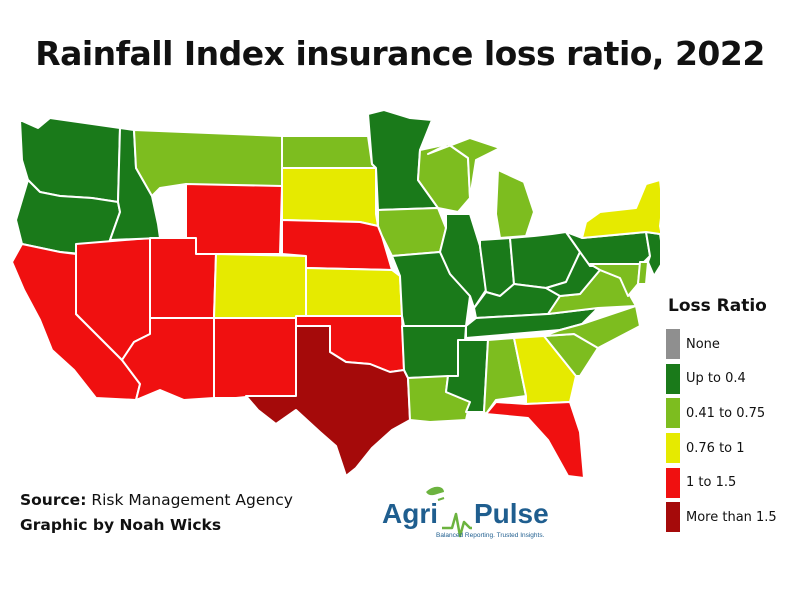  Describe the element at coordinates (717, 306) in the screenshot. I see `legend-title: Loss Ratio` at that location.